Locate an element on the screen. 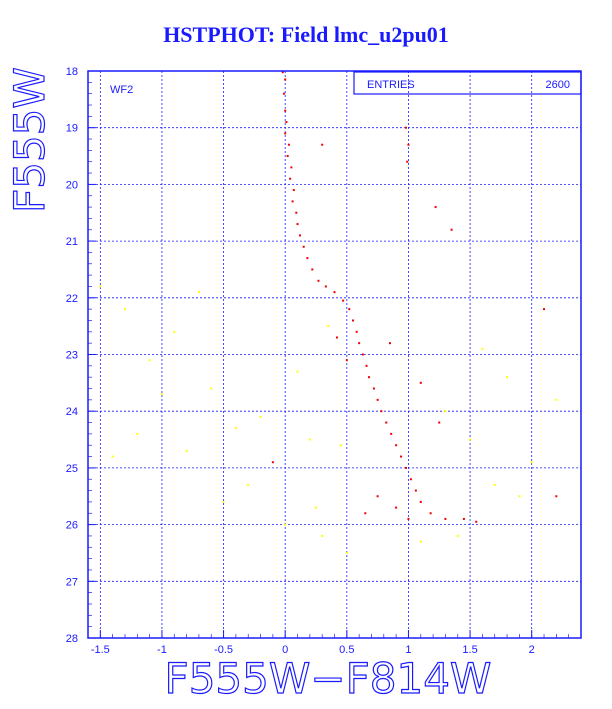  y-tick-label: 19 is located at coordinates (72, 129).